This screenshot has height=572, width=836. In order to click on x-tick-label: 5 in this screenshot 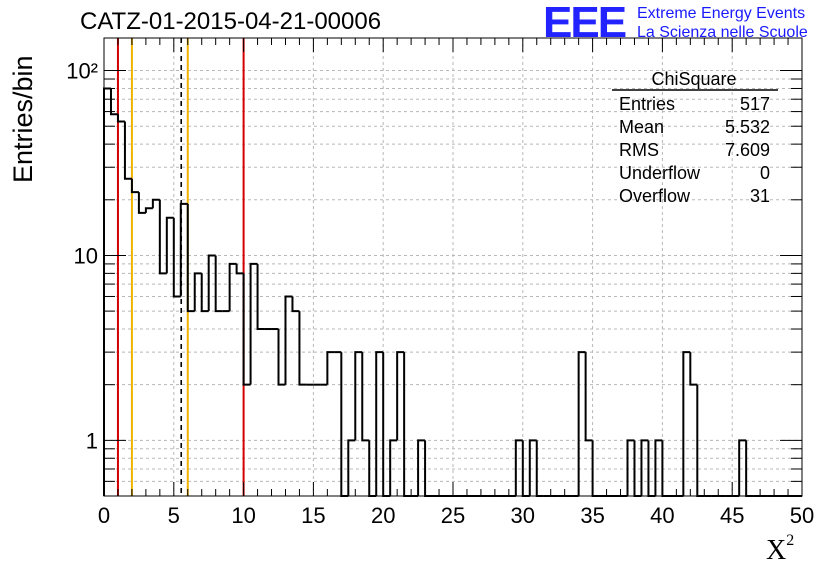, I will do `click(174, 515)`.